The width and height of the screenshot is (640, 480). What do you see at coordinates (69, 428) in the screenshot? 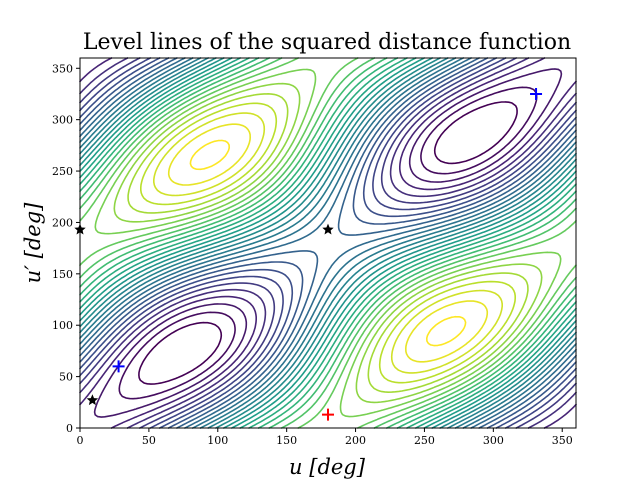
I see `y-tick-label: 0` at bounding box center [69, 428].